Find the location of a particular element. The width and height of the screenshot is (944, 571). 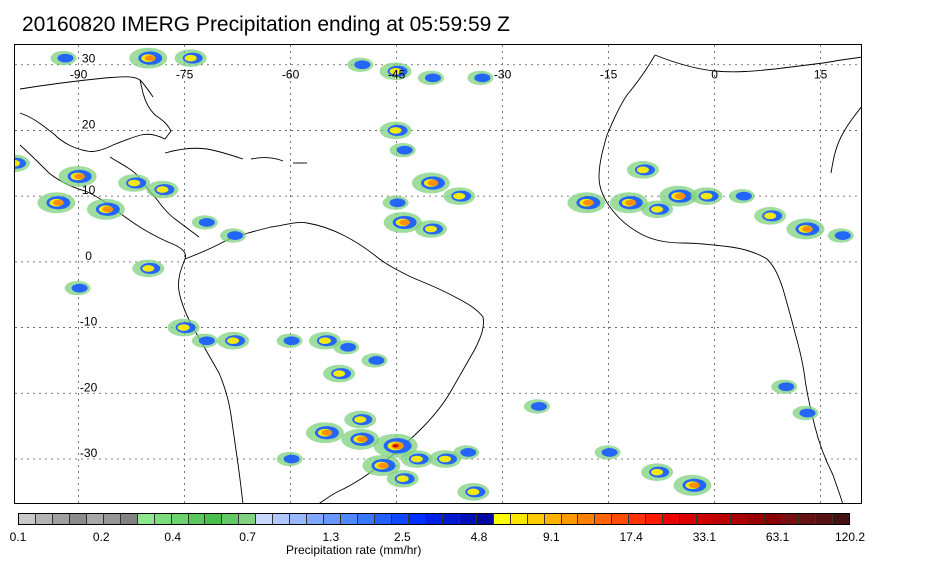

colorbar-label: 4.8 is located at coordinates (479, 537).